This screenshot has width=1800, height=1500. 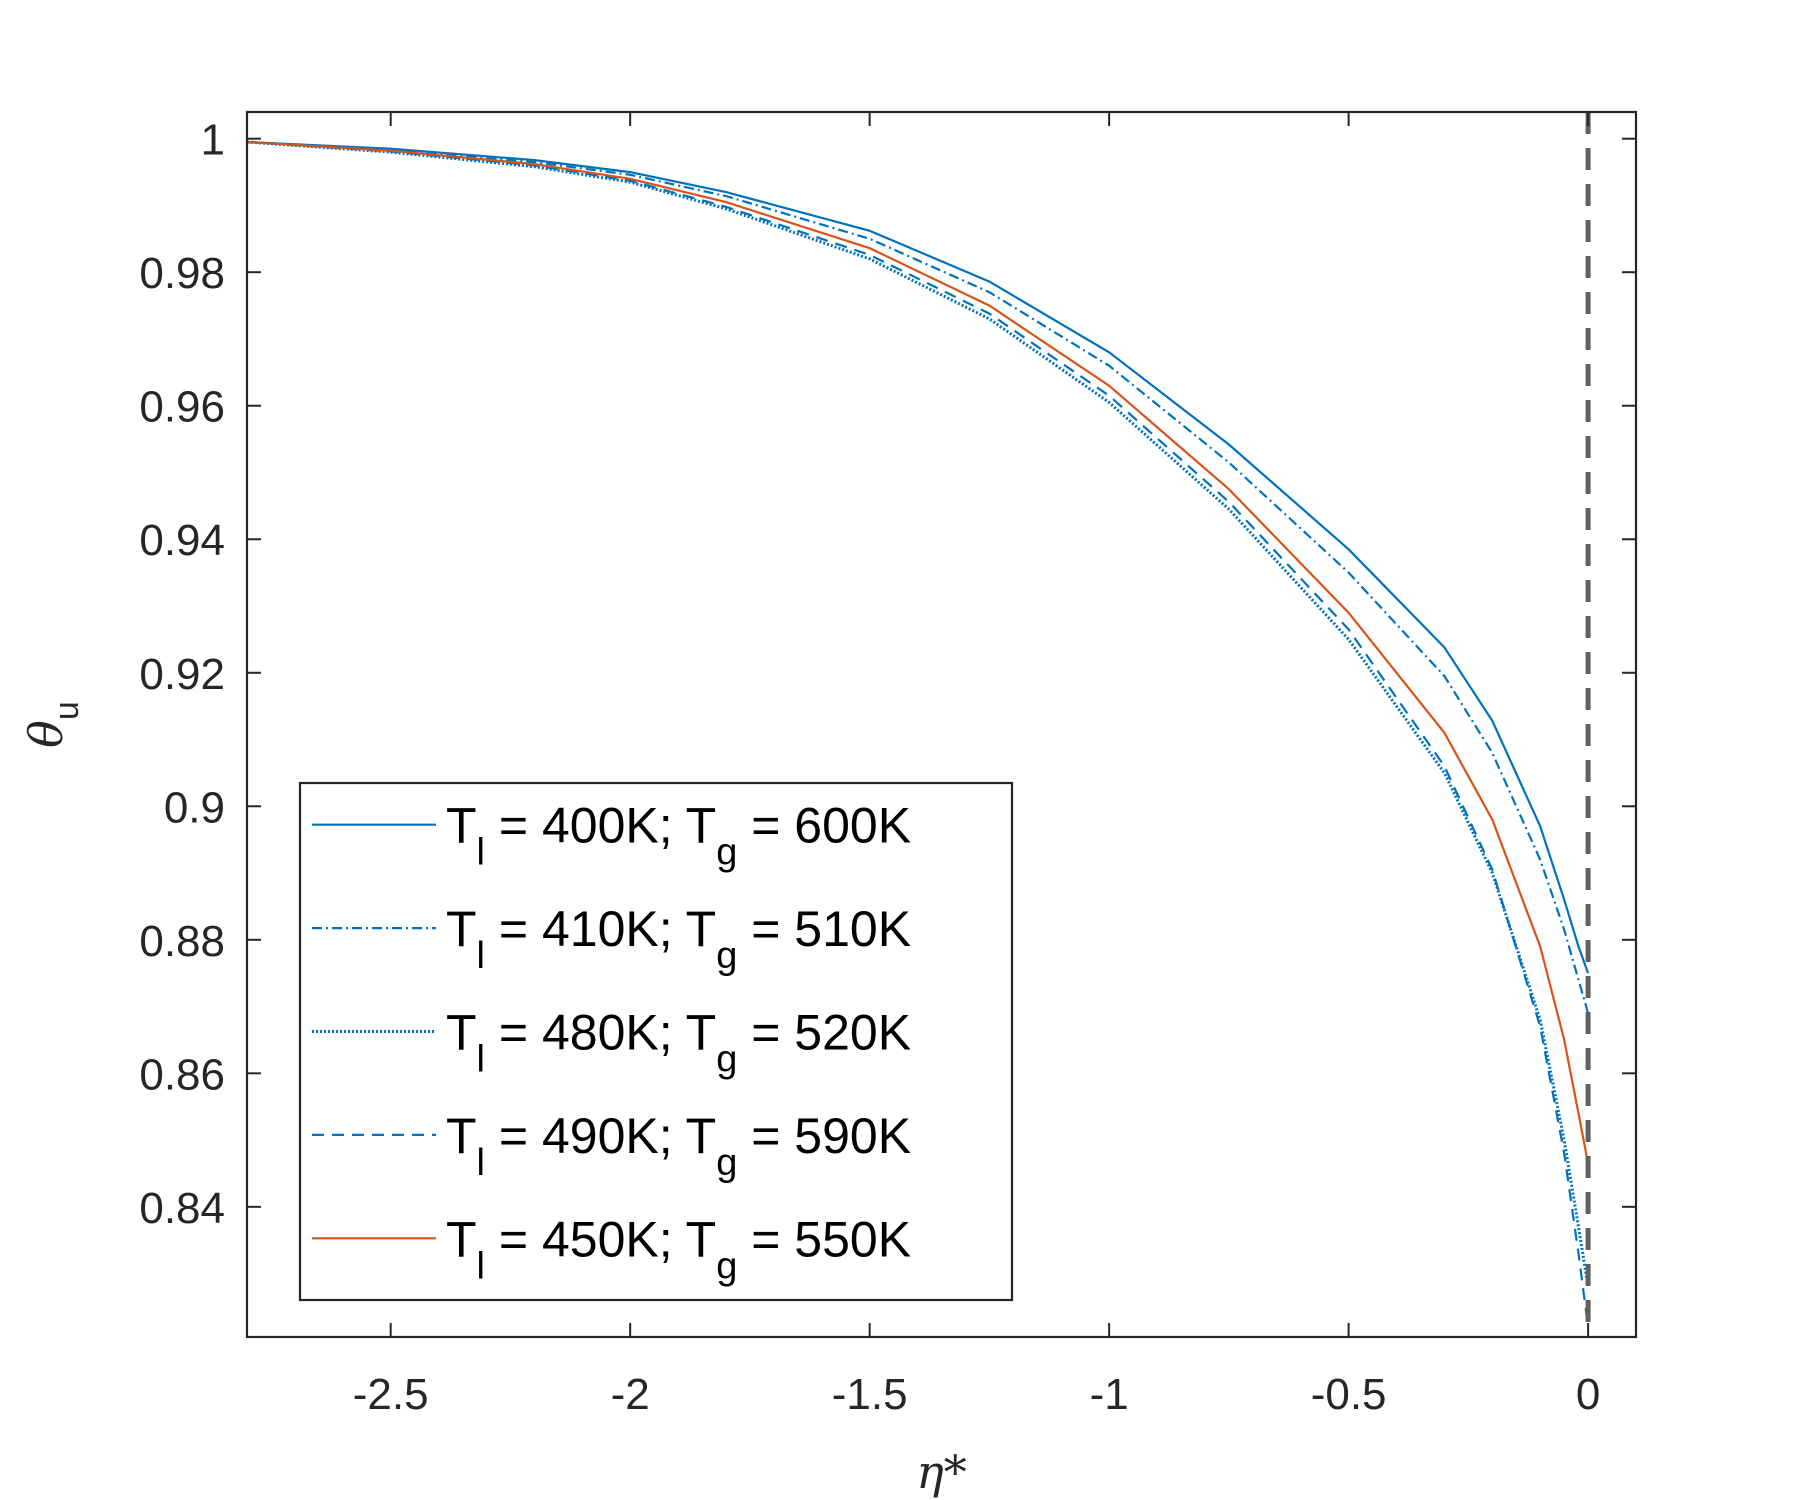 What do you see at coordinates (213, 140) in the screenshot?
I see `y-tick-label: 1` at bounding box center [213, 140].